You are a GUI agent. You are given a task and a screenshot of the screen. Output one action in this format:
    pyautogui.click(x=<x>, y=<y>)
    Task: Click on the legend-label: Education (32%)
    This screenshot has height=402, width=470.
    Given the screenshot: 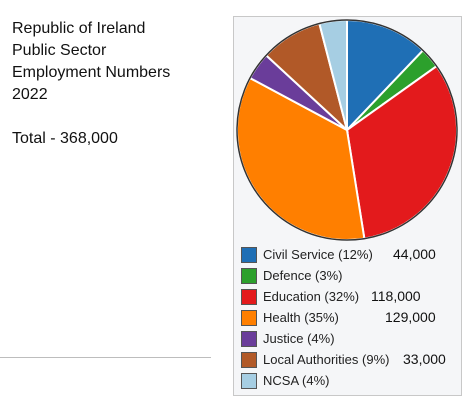 What is the action you would take?
    pyautogui.click(x=311, y=296)
    